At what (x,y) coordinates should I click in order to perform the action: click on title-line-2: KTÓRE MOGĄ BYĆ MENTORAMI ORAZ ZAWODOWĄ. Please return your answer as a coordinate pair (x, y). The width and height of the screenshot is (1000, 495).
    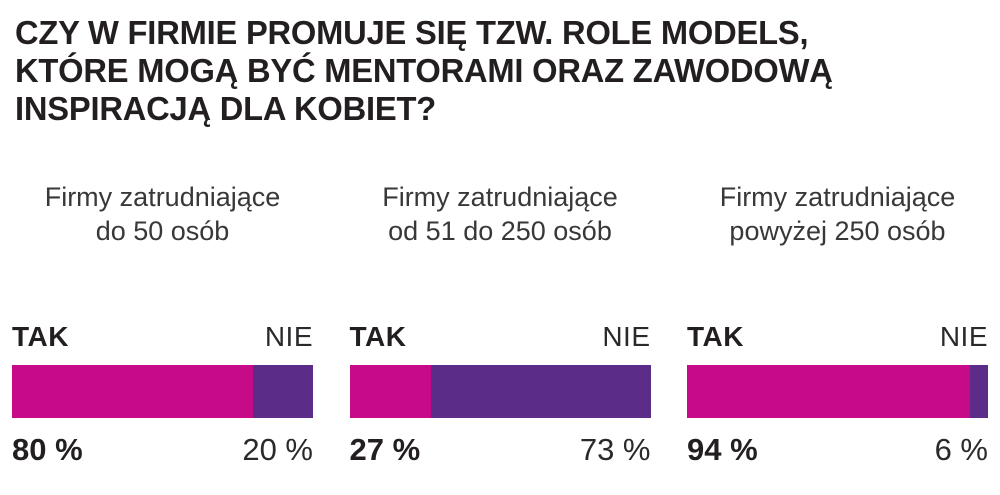
    Looking at the image, I should click on (424, 70).